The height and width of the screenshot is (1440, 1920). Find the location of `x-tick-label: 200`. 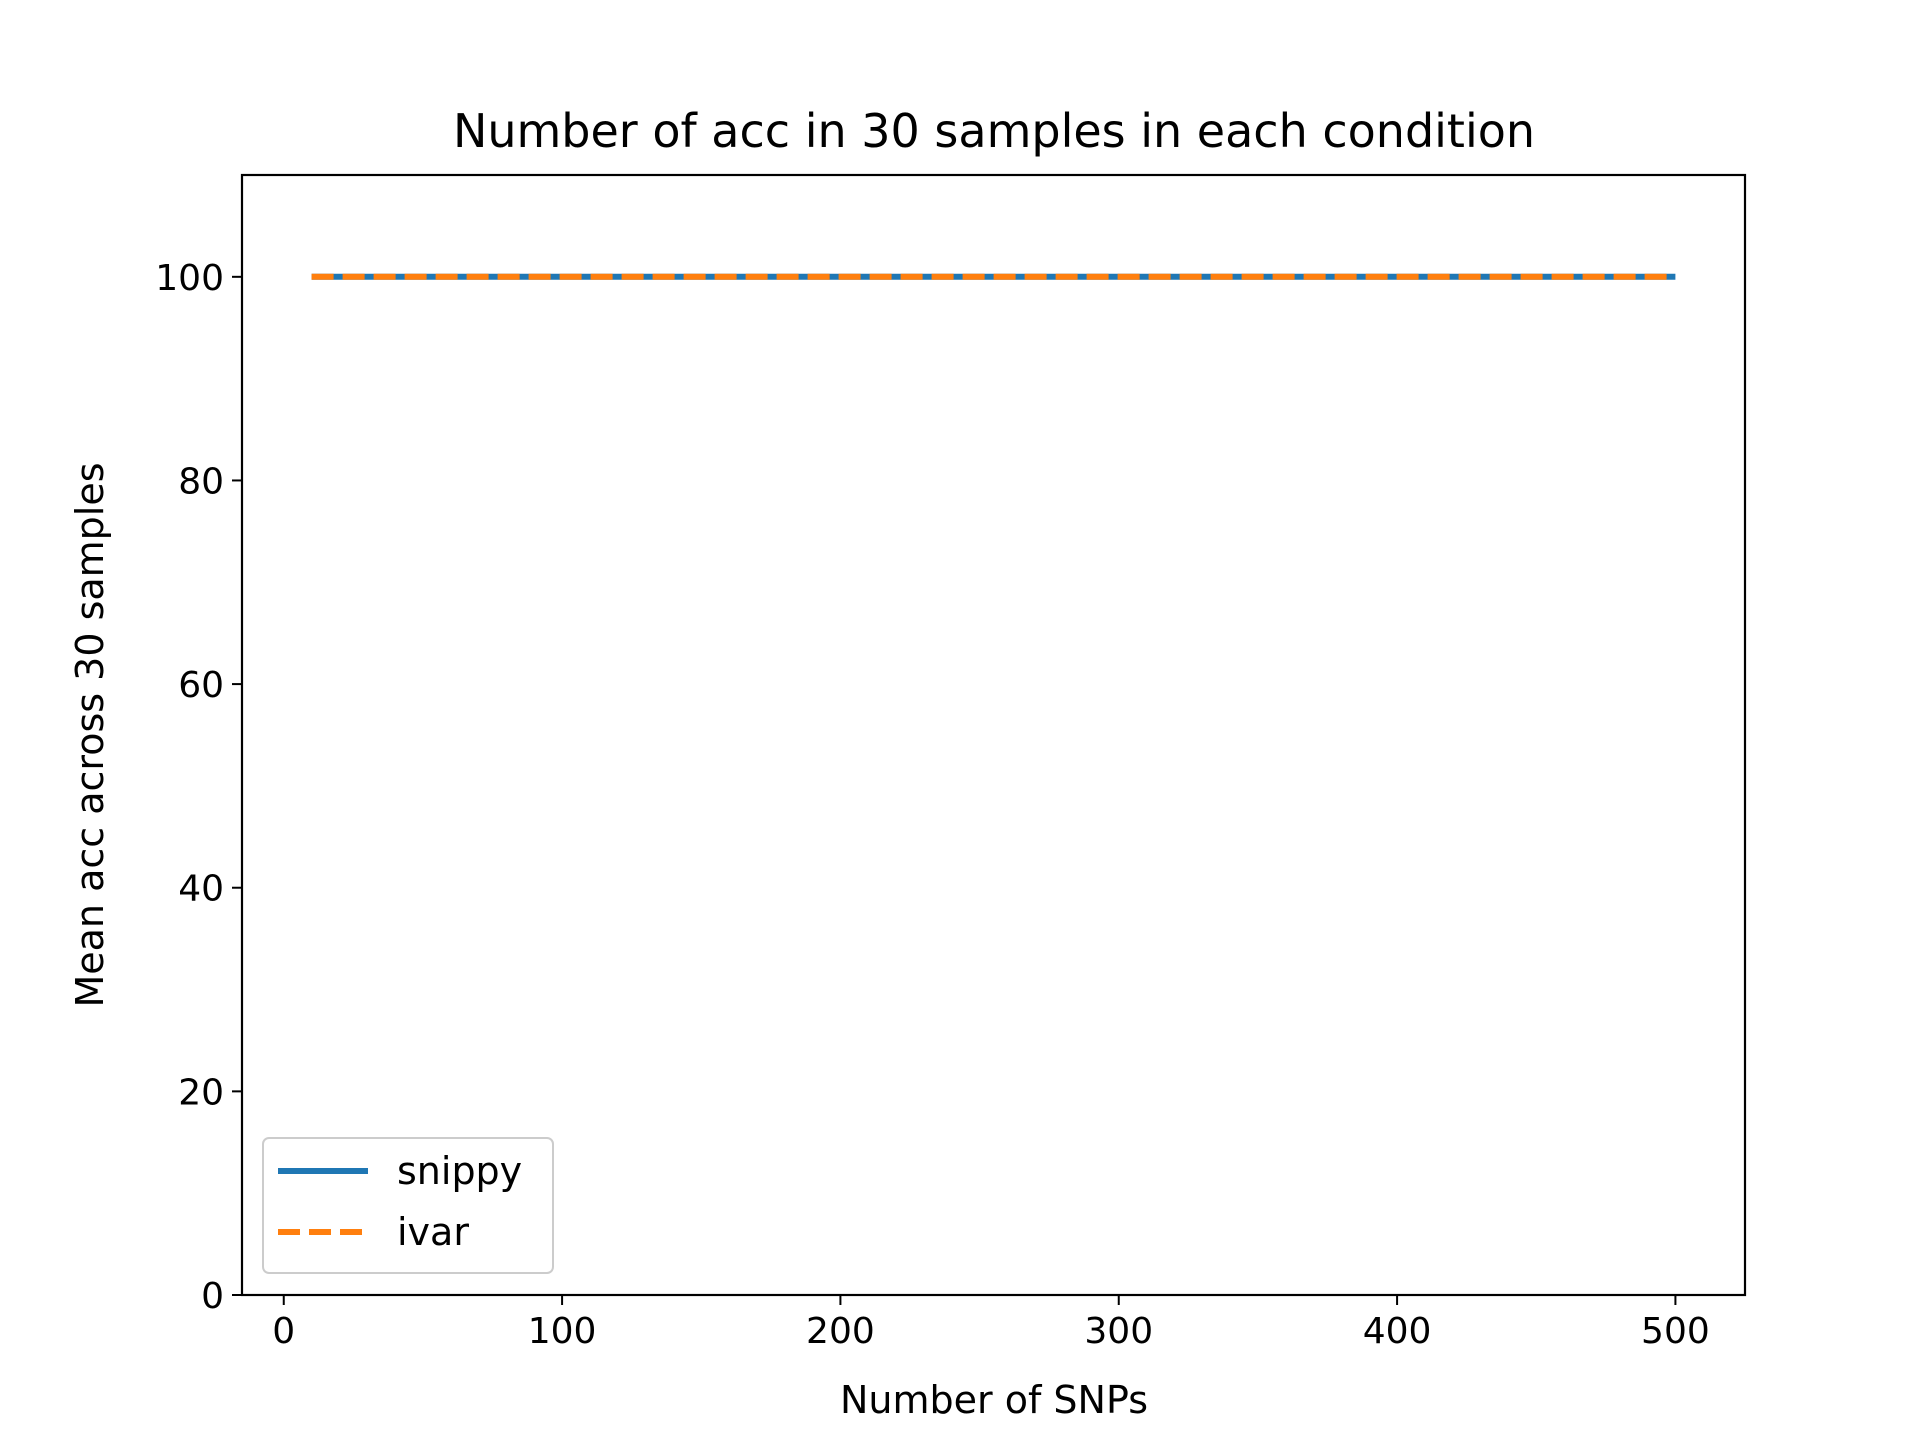

x-tick-label: 200 is located at coordinates (840, 1331).